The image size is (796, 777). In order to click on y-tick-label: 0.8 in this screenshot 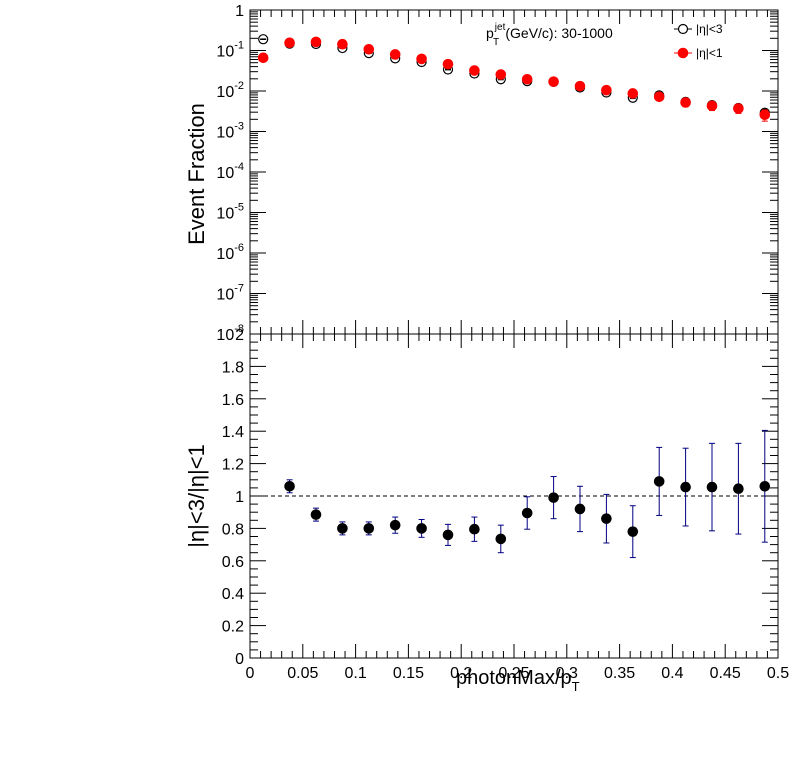, I will do `click(233, 529)`.